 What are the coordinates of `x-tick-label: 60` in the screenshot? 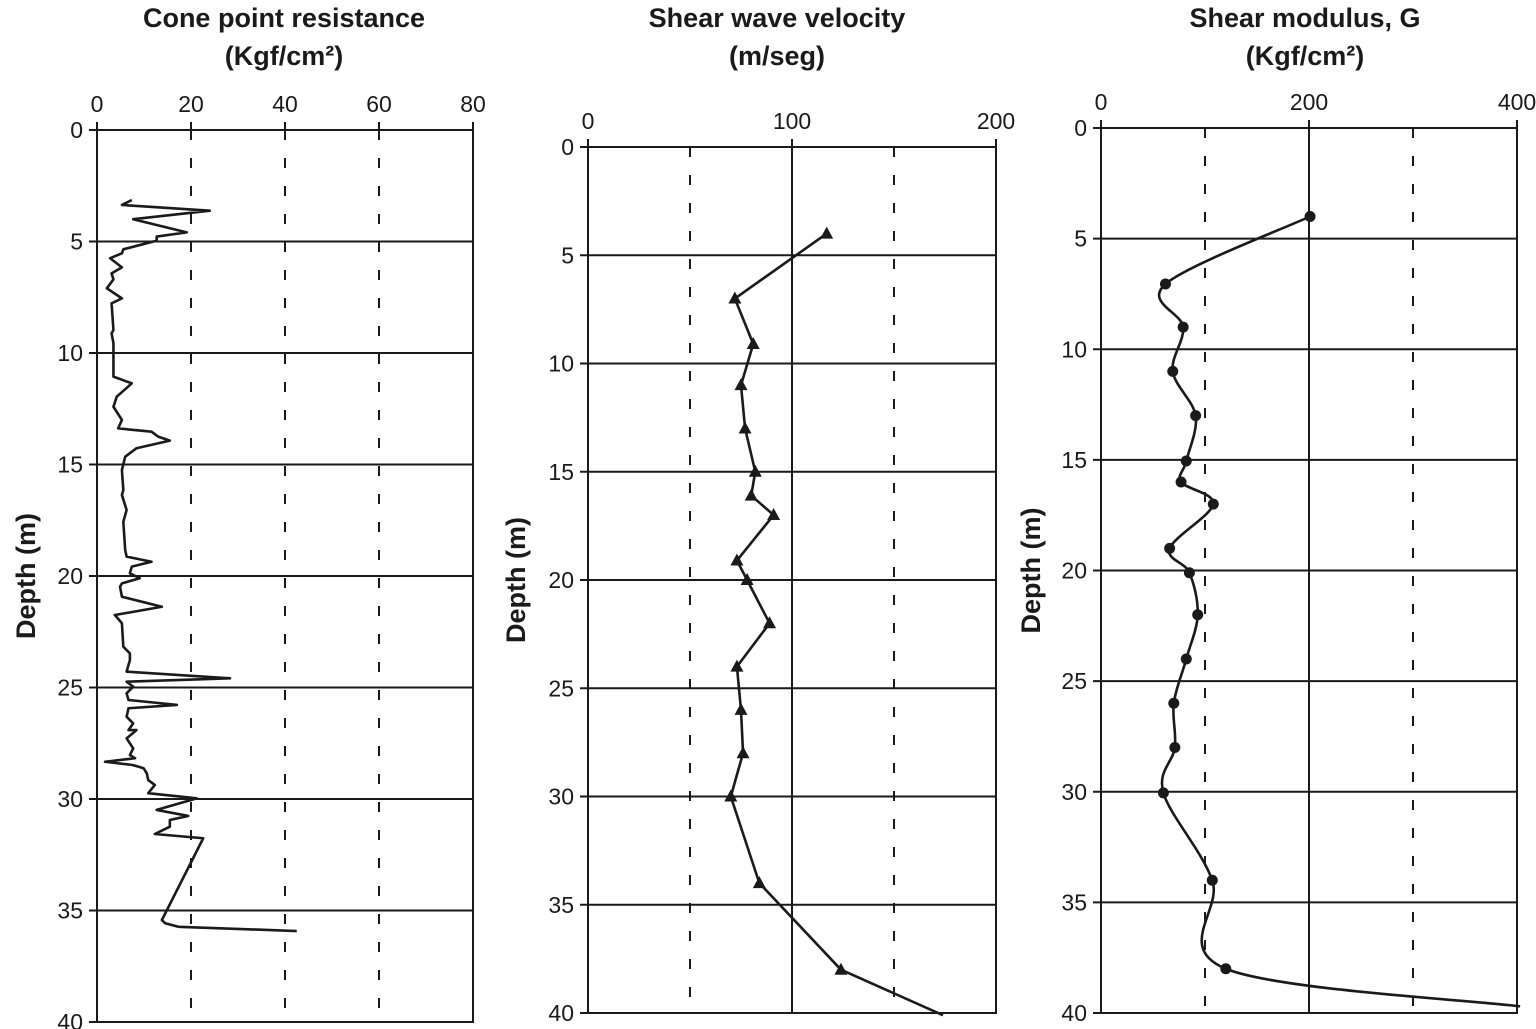 It's located at (379, 104).